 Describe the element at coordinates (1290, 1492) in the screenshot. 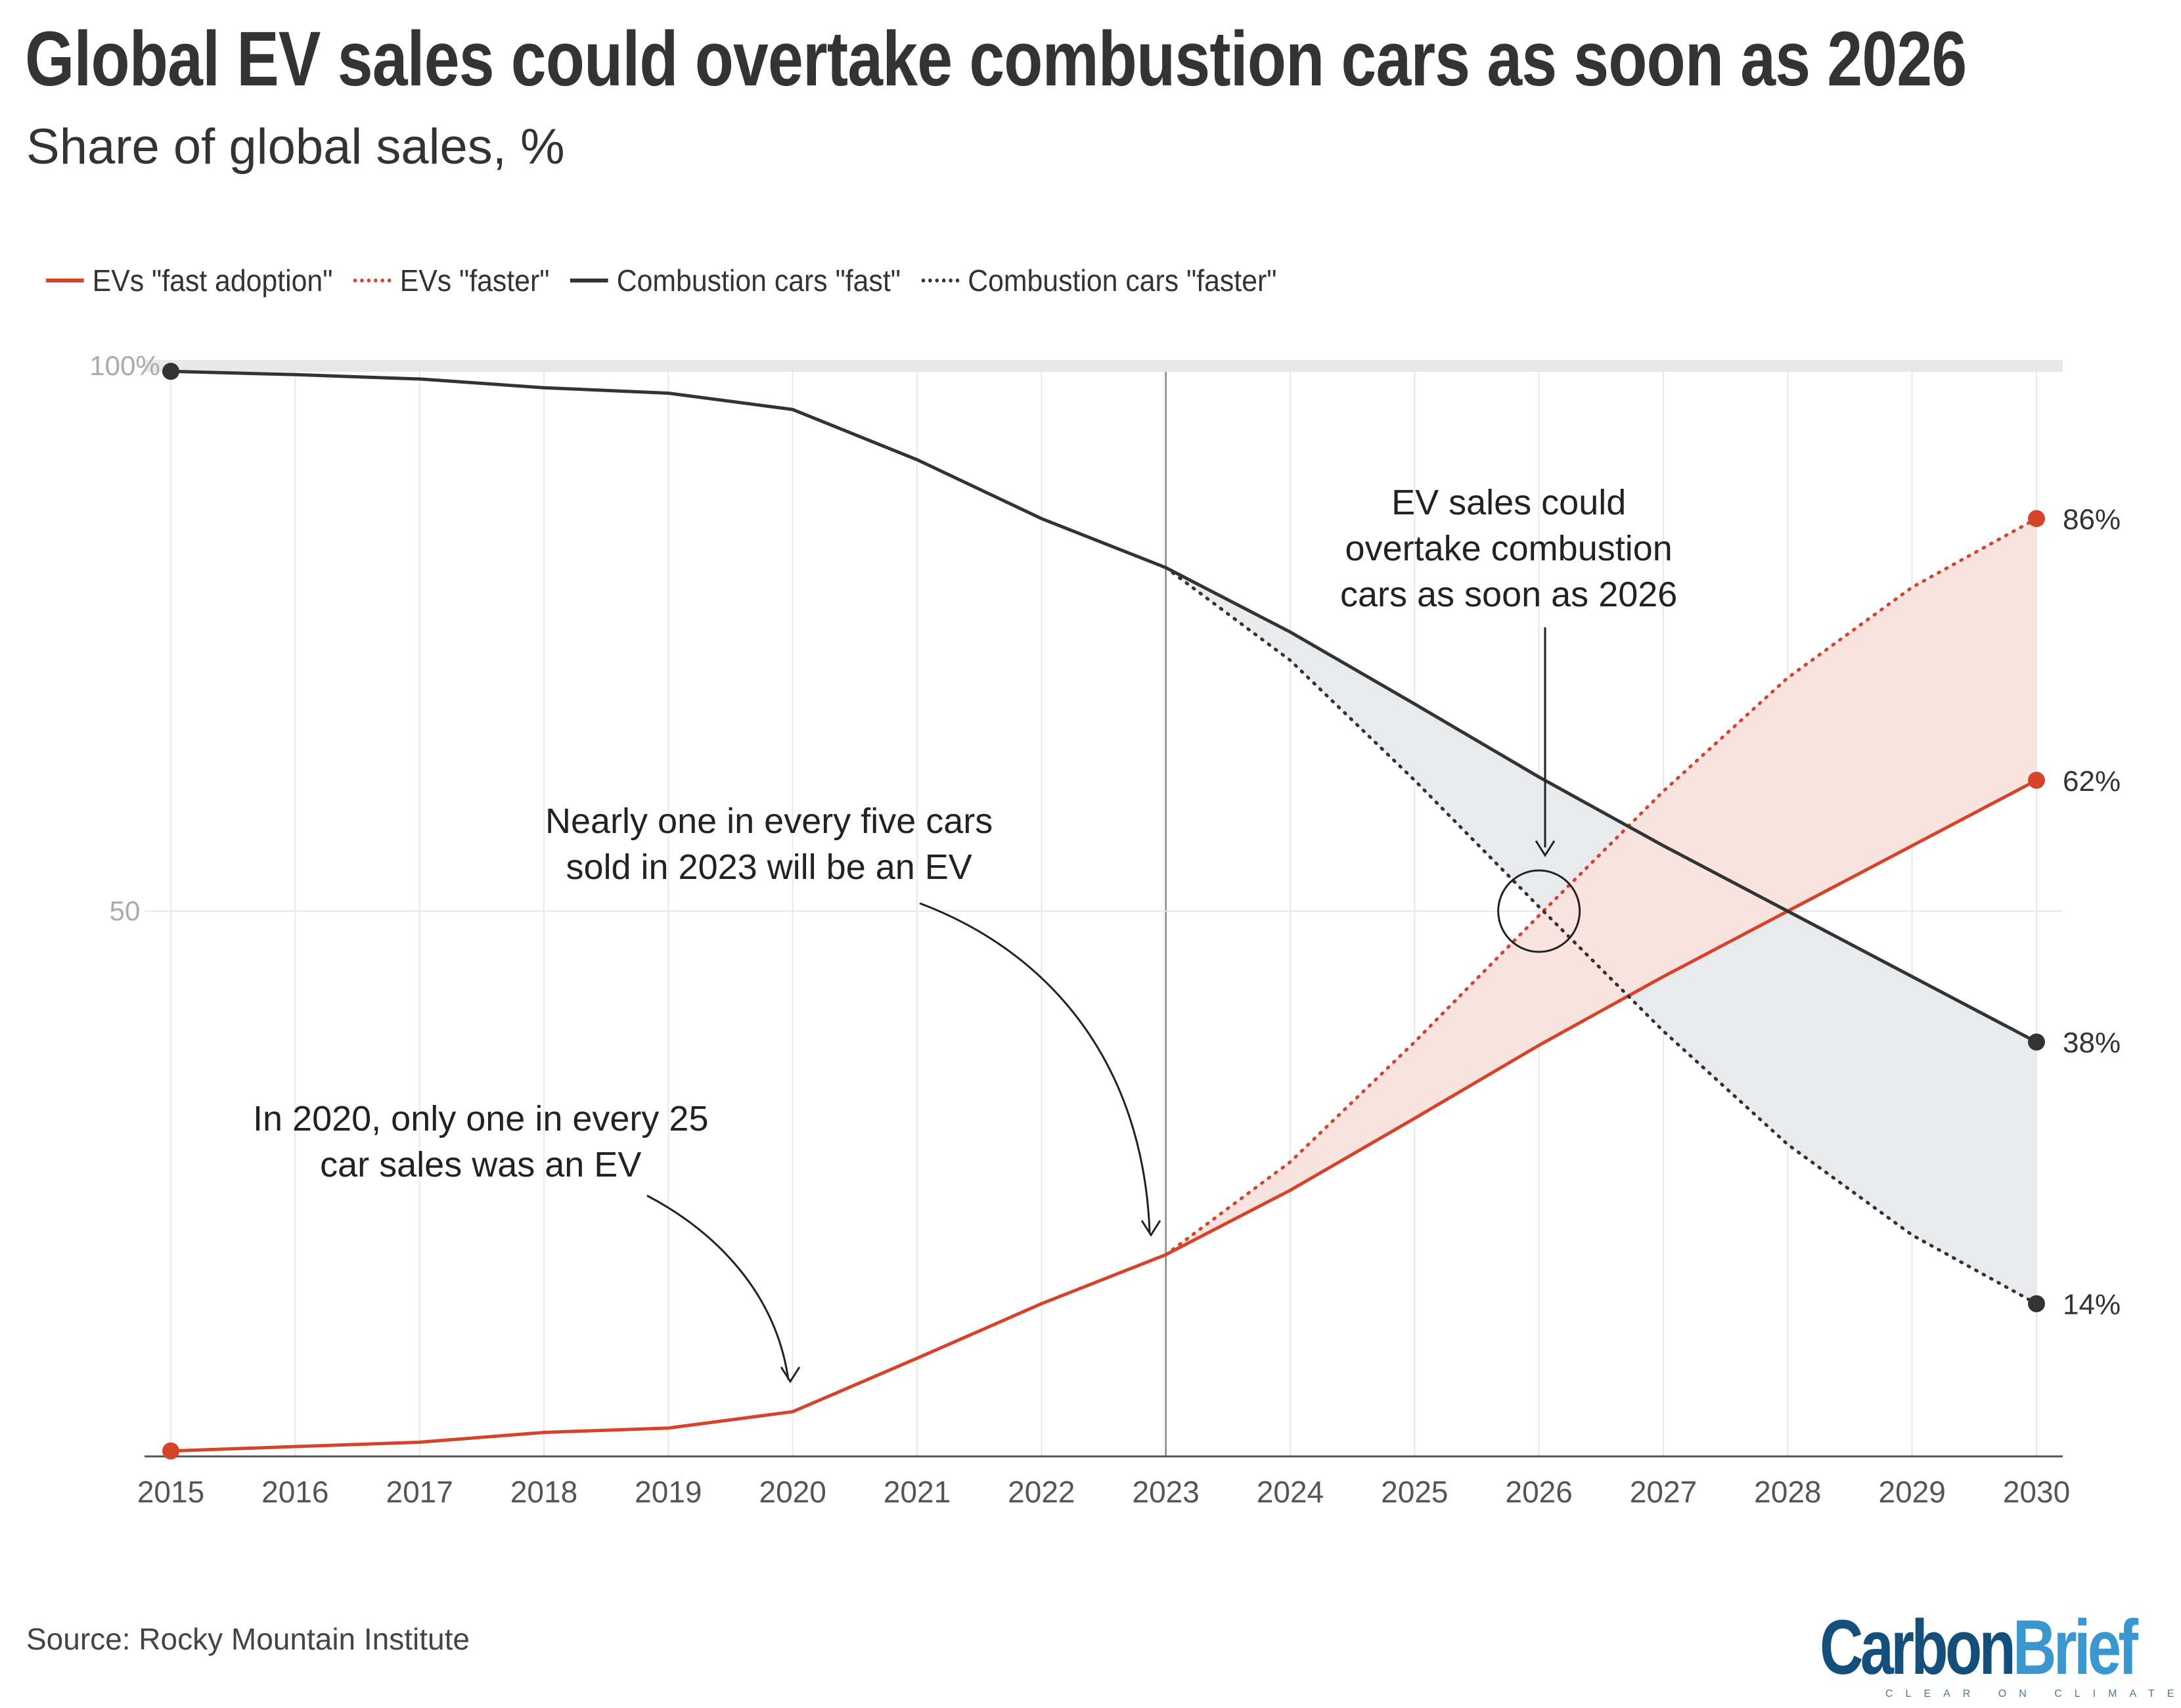

I see `x-tick-label: 2024` at that location.